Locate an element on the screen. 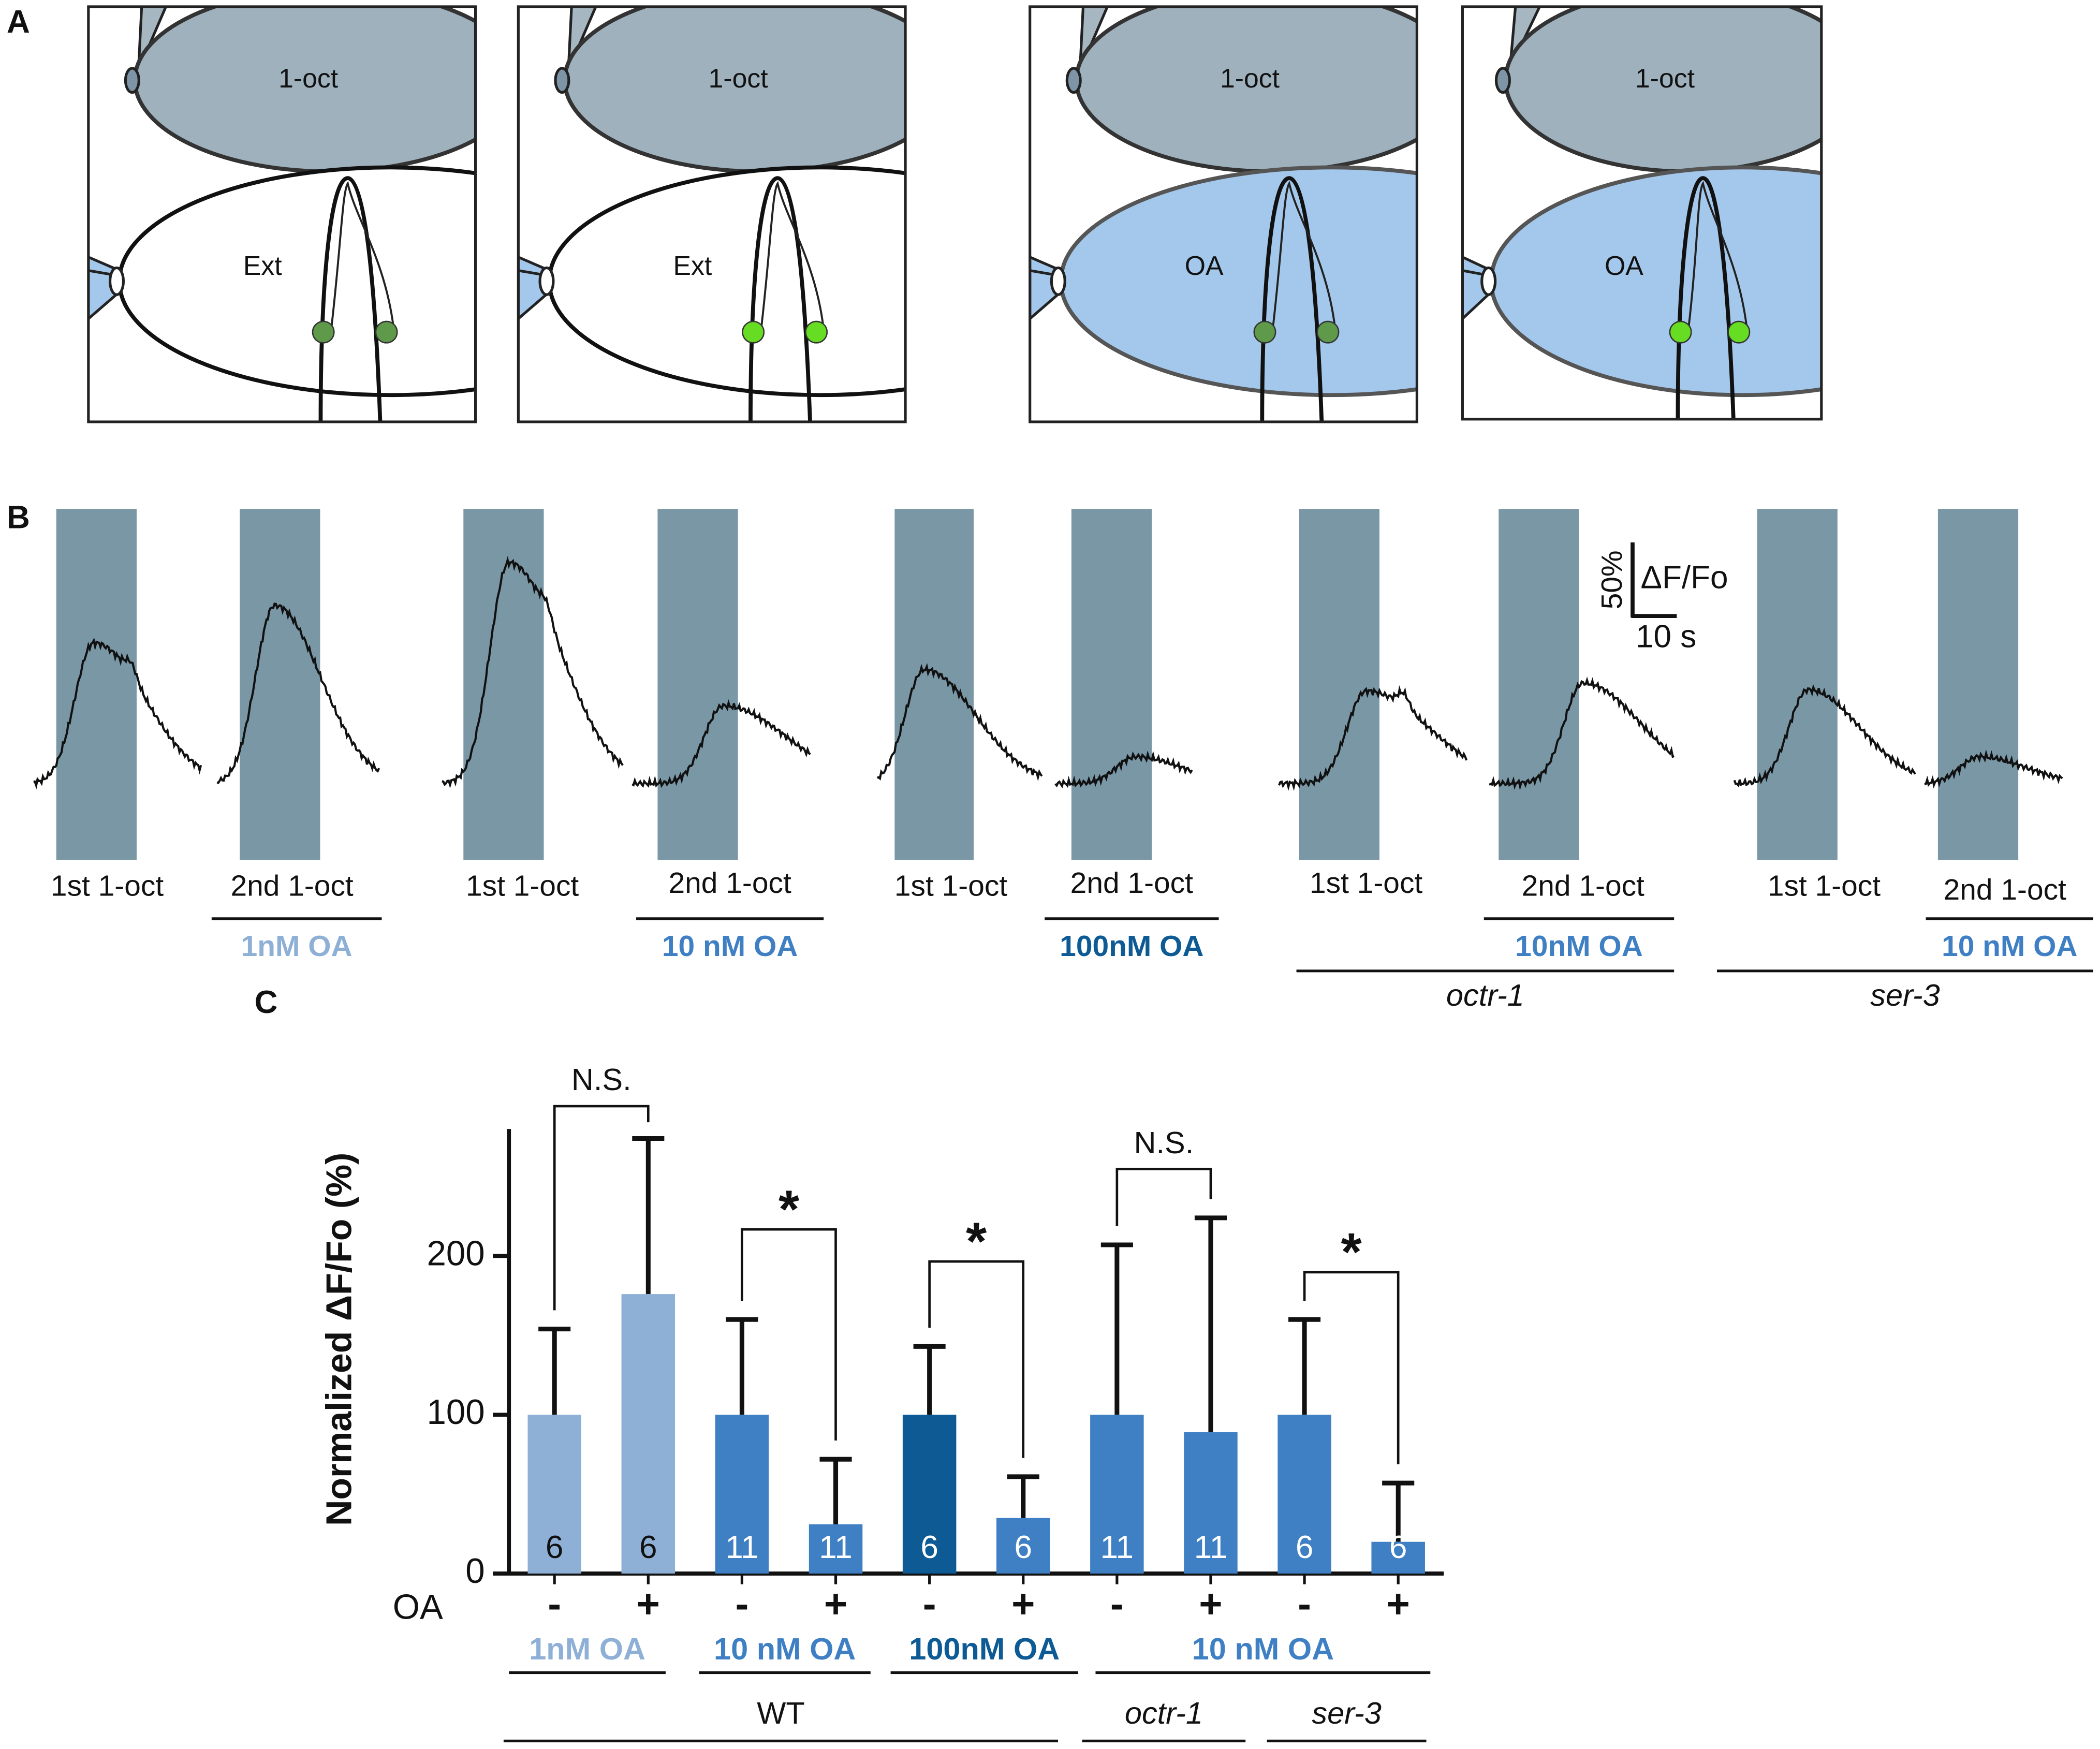 The image size is (2100, 1749). diagram-frame is located at coordinates (1224, 214).